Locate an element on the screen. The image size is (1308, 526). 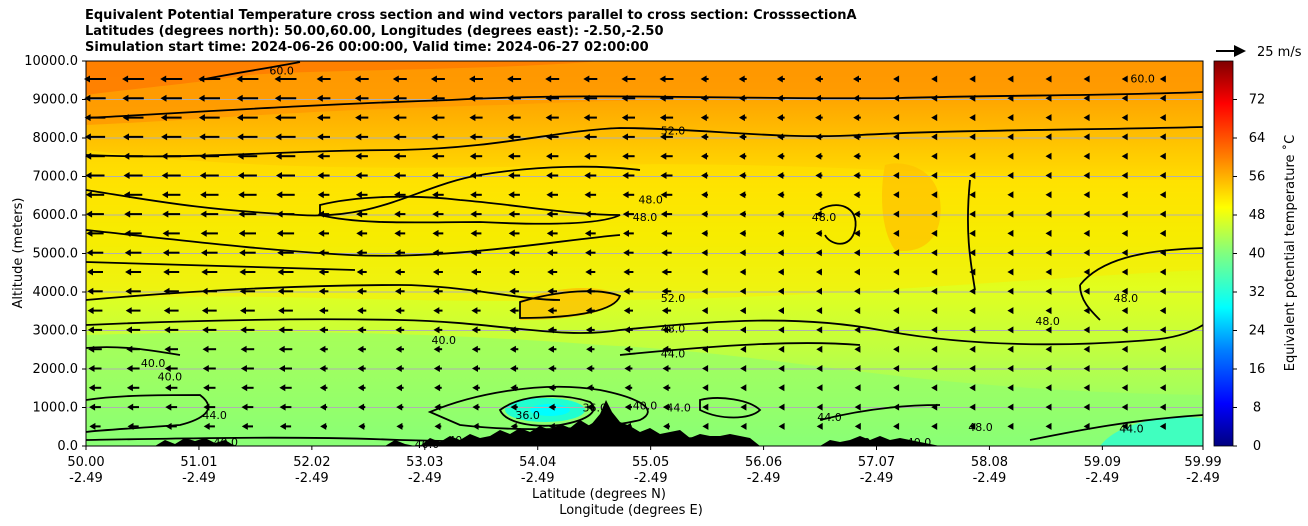
contour-48-a is located at coordinates (470, 210).